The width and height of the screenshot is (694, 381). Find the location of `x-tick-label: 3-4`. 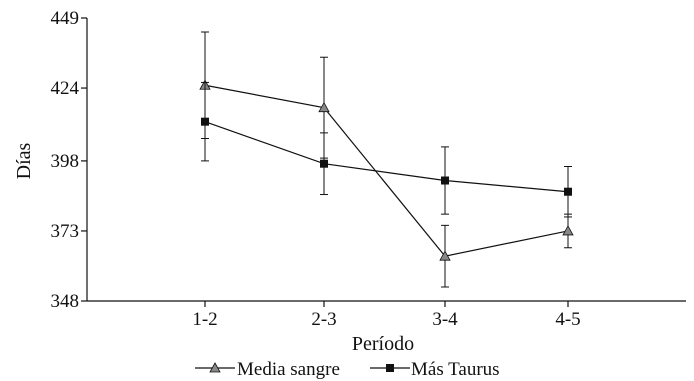

x-tick-label: 3-4 is located at coordinates (445, 319).